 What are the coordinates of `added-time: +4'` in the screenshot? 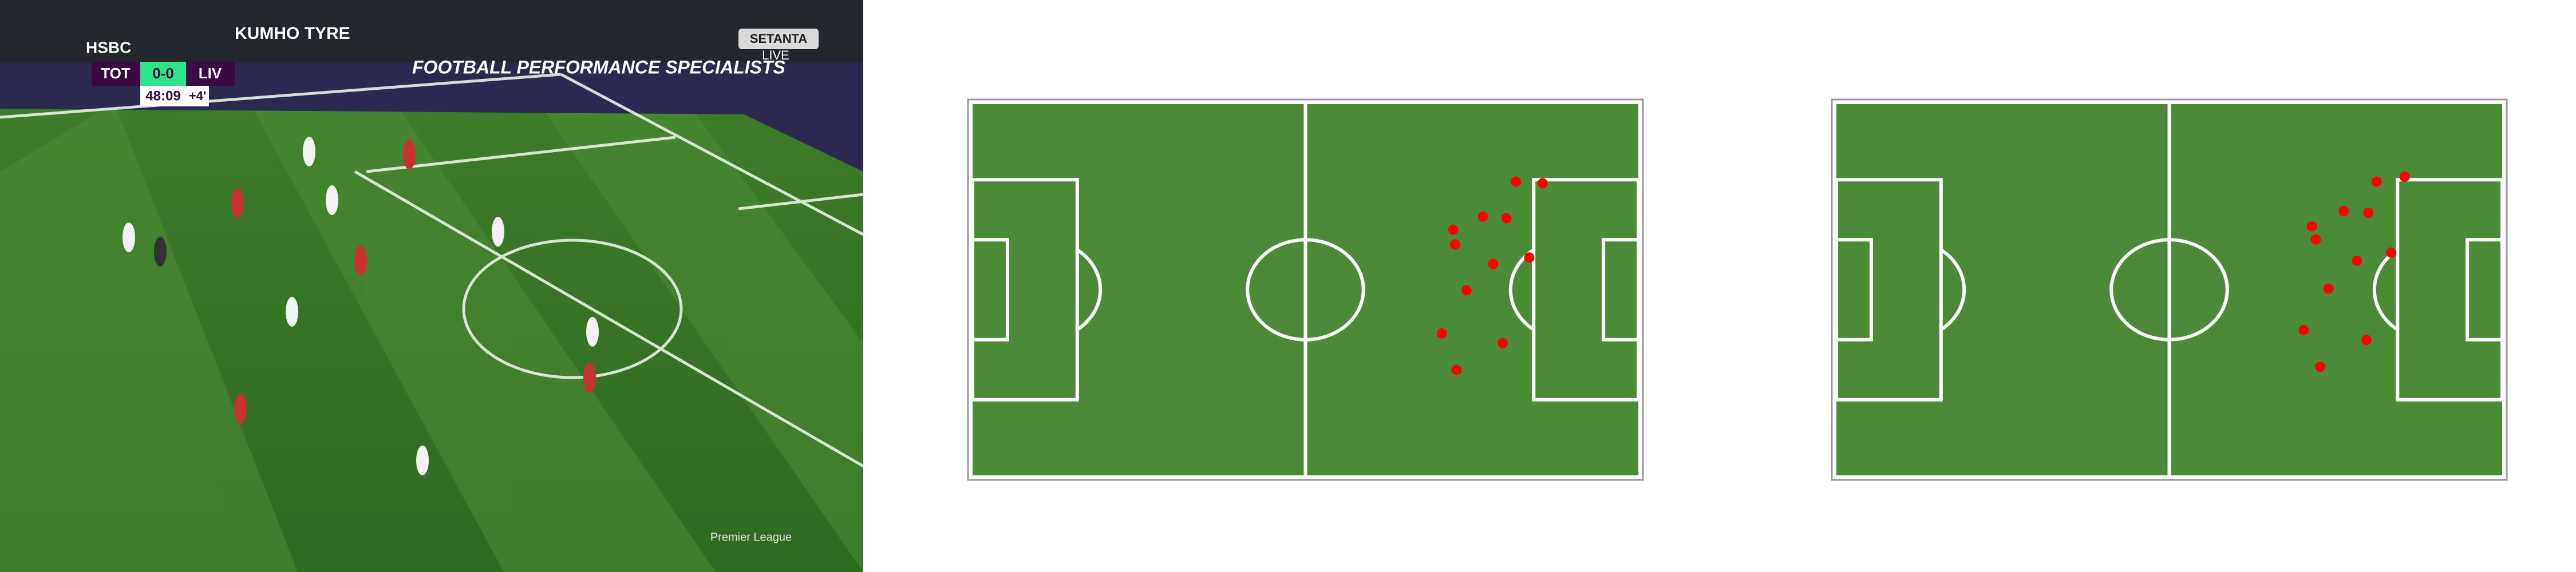 It's located at (197, 96).